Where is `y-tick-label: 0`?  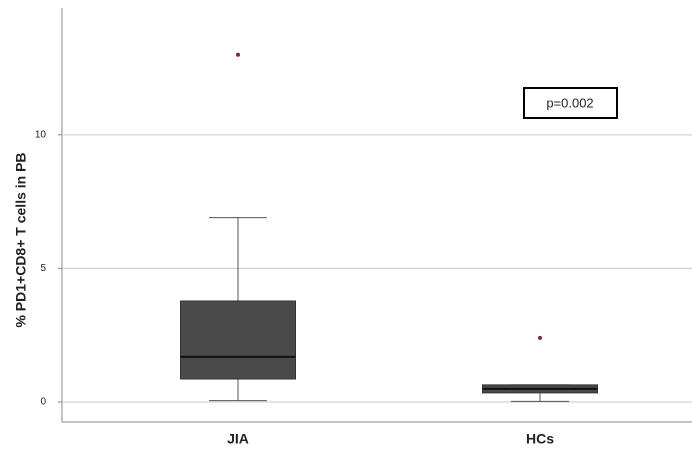 y-tick-label: 0 is located at coordinates (43, 402).